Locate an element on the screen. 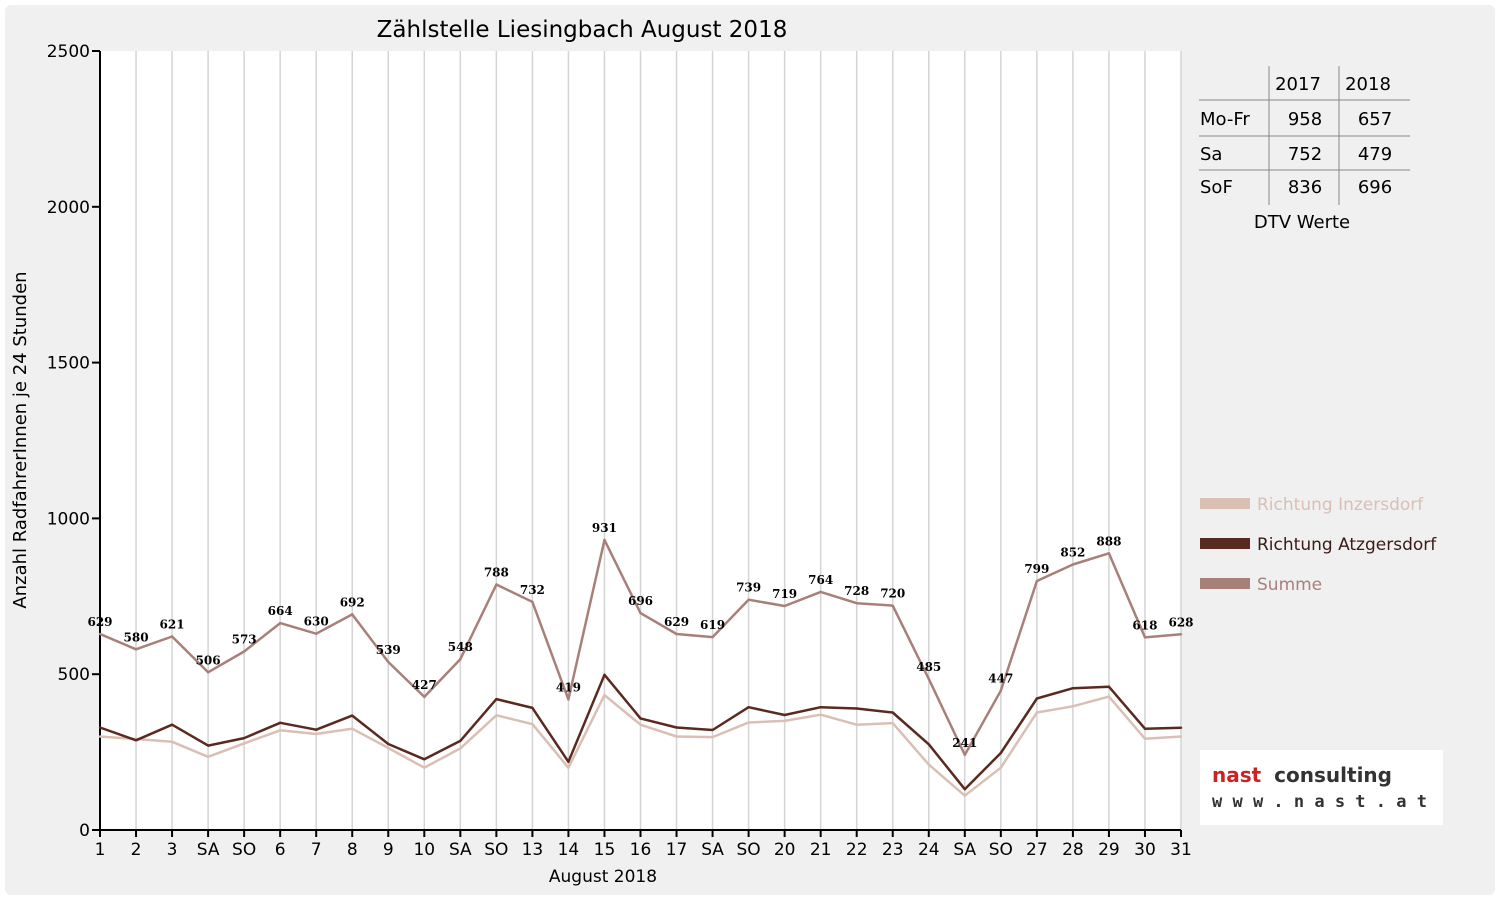 The height and width of the screenshot is (900, 1500). y-tick-label: 2000 is located at coordinates (68, 208).